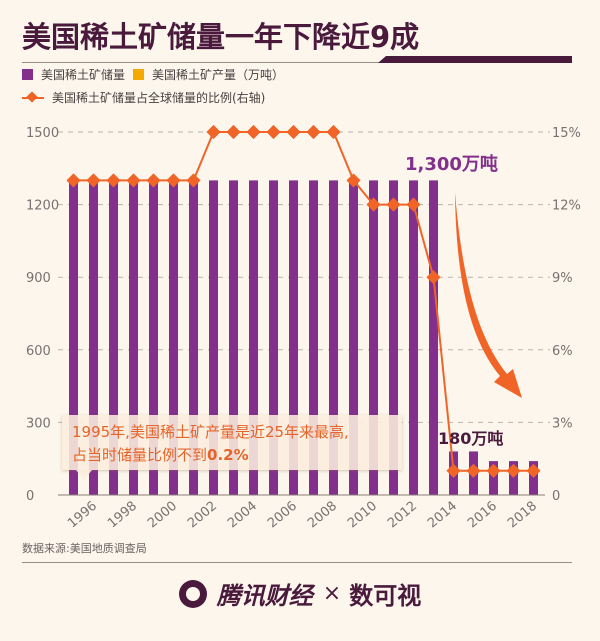 This screenshot has height=641, width=600. Describe the element at coordinates (42, 133) in the screenshot. I see `left-tick-label: 1500` at that location.